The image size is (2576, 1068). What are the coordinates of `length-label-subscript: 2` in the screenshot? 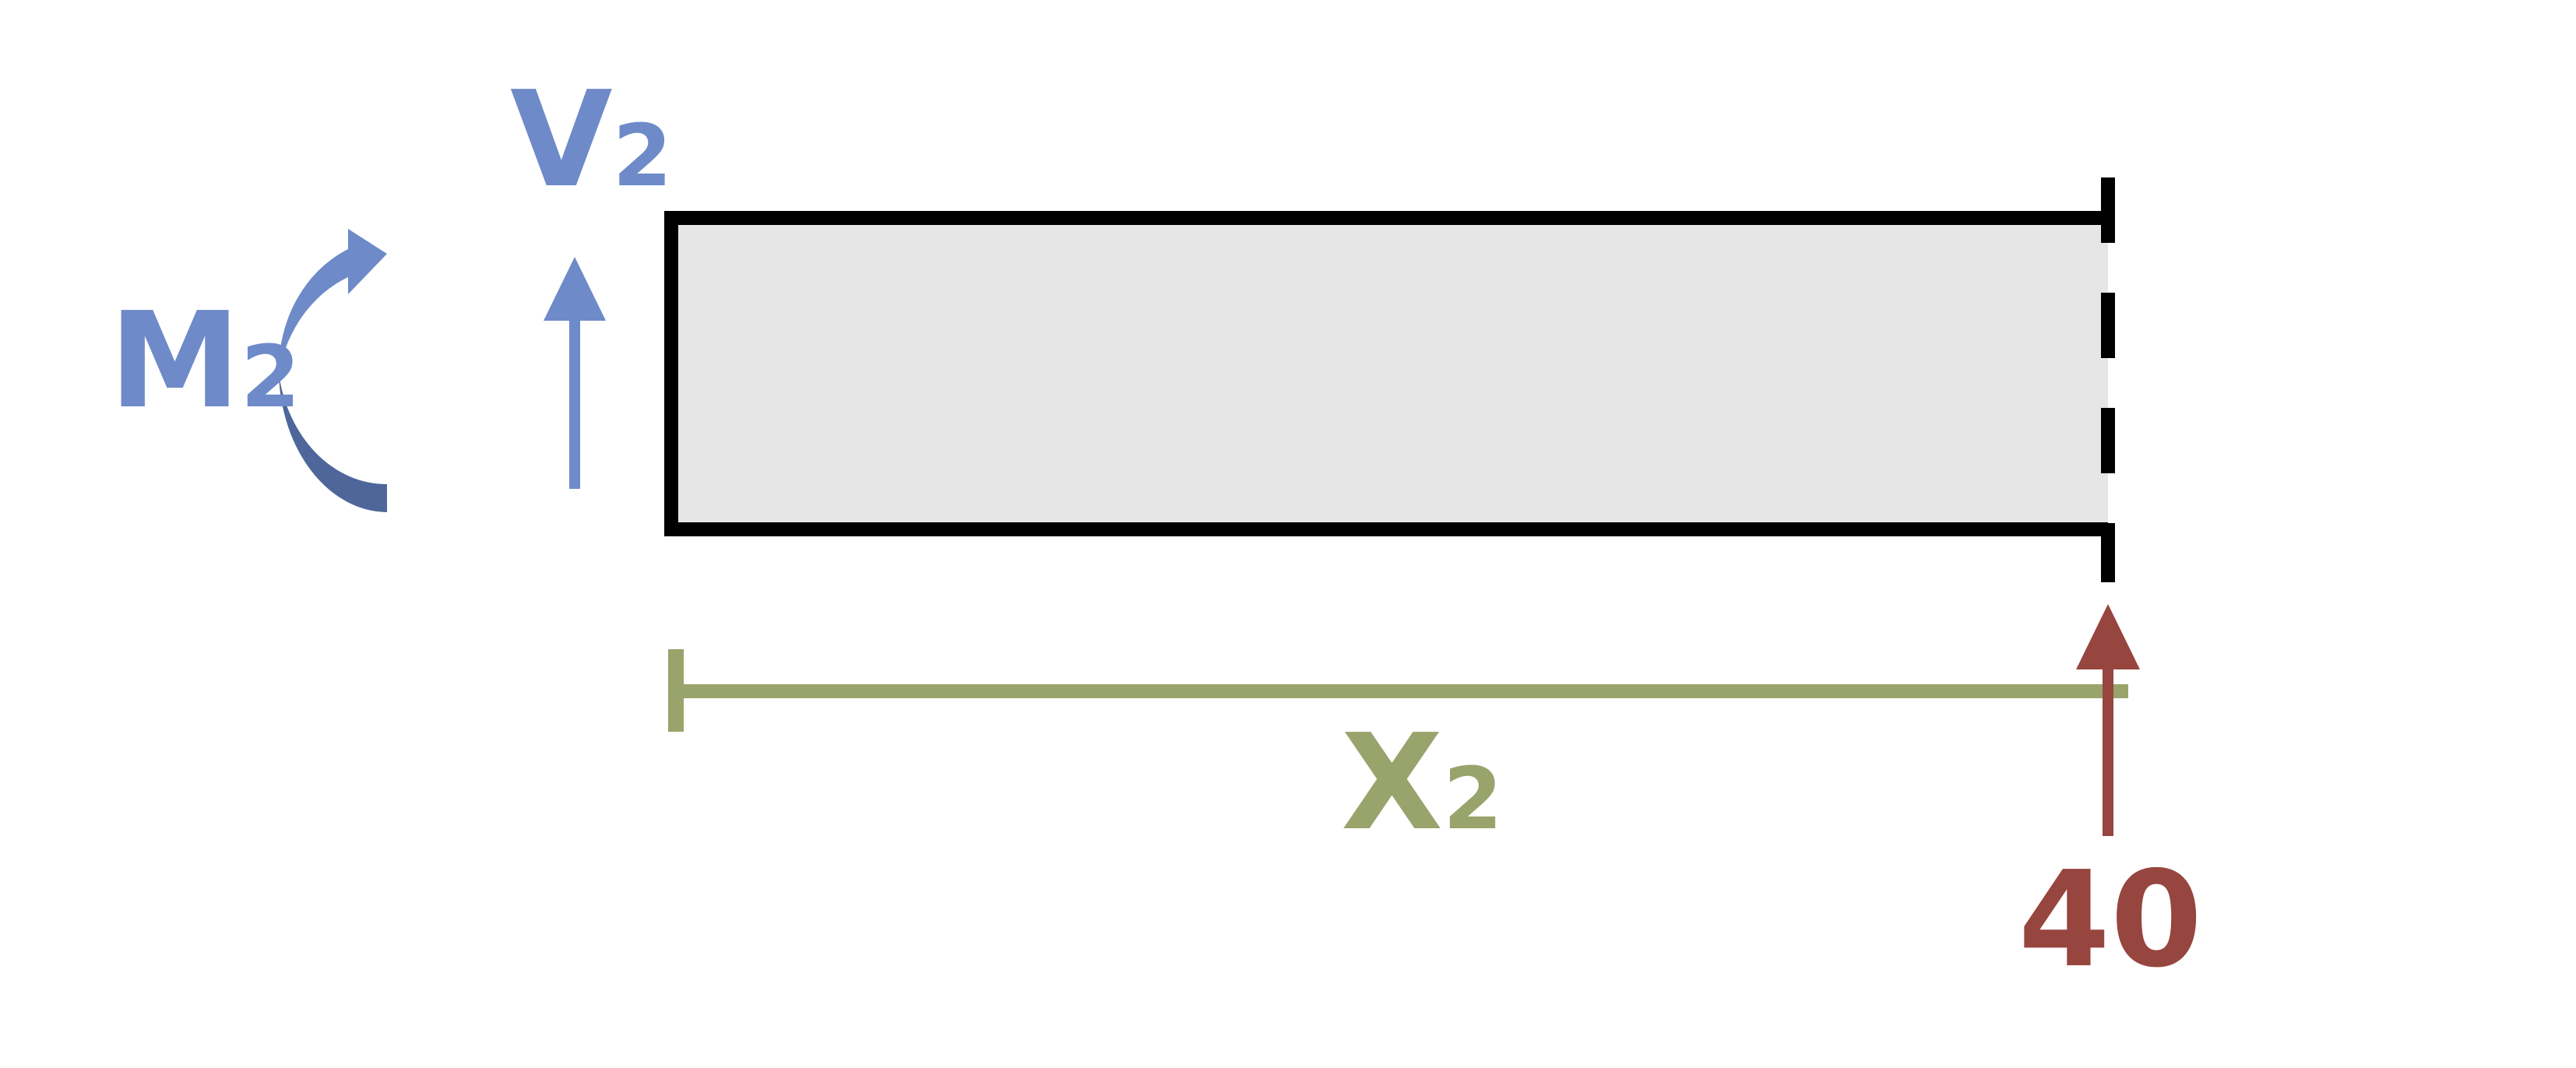 It's located at (1473, 798).